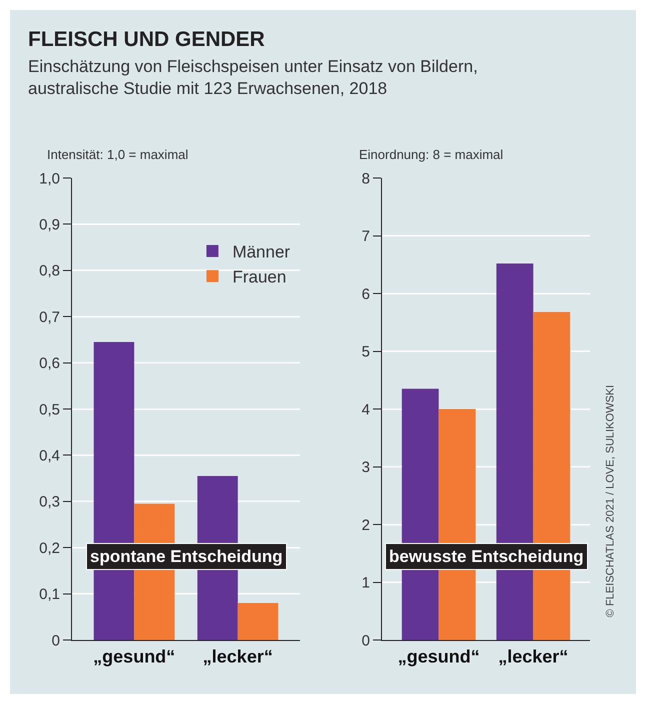 This screenshot has height=704, width=646. I want to click on legend-label: Männer, so click(261, 252).